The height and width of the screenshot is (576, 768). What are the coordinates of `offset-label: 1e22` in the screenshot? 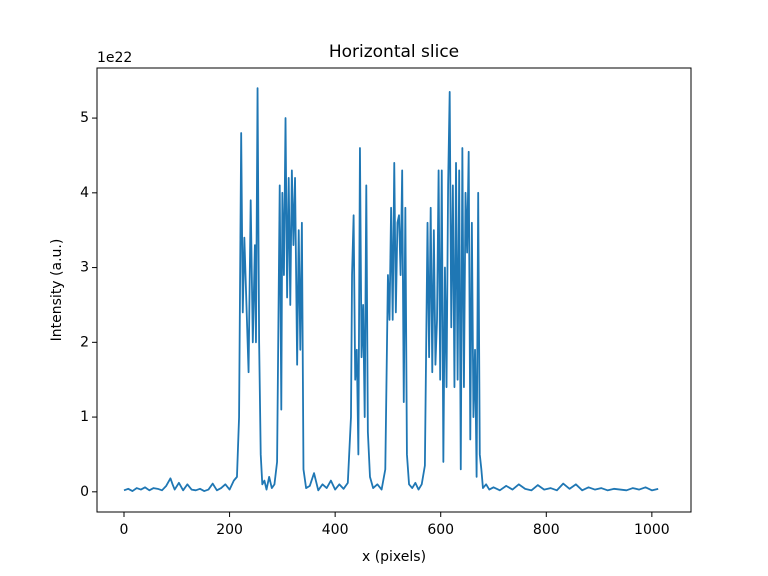 It's located at (114, 58).